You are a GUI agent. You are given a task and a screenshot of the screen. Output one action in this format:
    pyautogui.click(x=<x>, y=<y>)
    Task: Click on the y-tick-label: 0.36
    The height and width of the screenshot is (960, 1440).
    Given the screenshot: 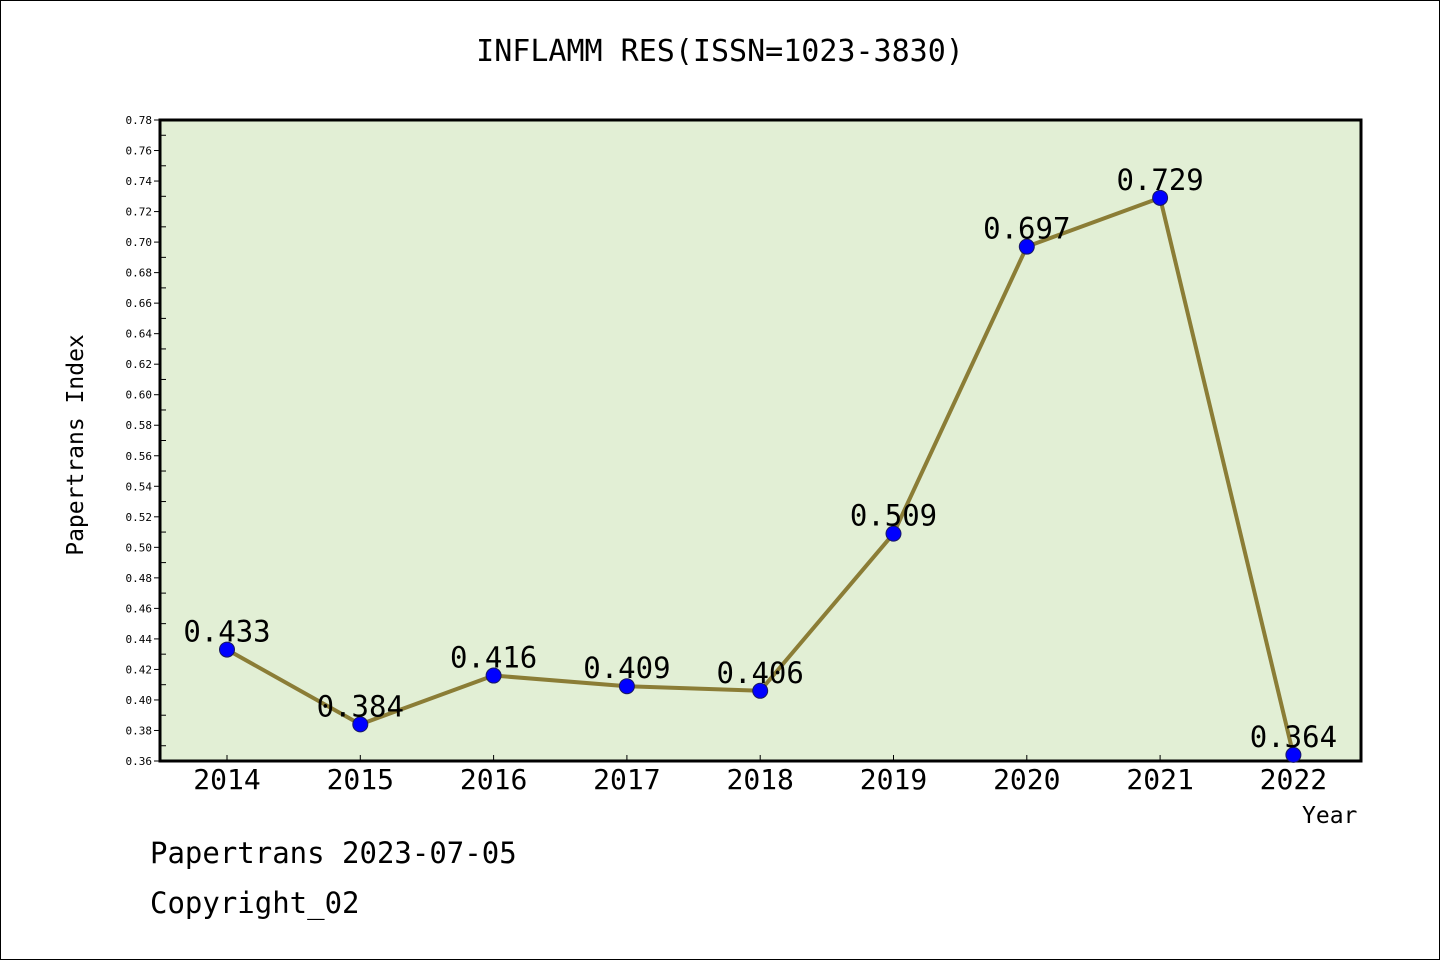 What is the action you would take?
    pyautogui.click(x=139, y=761)
    